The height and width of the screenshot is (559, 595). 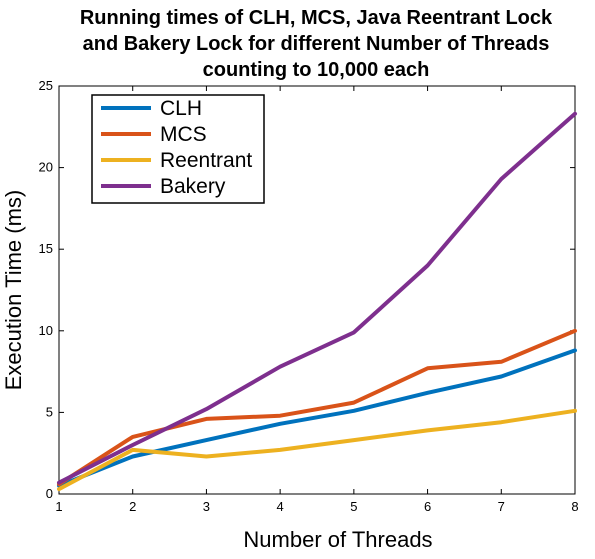 I want to click on legend-label-reentrant: Reentrant, so click(x=206, y=160).